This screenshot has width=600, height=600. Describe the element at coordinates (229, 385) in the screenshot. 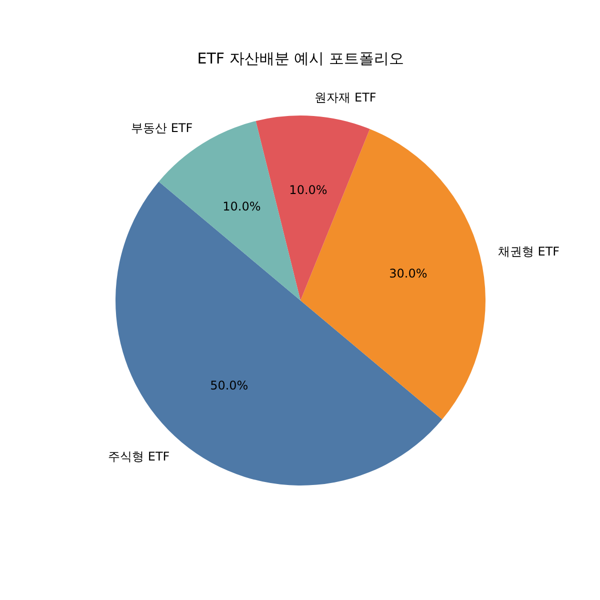

I see `data-label: 50.0%` at that location.